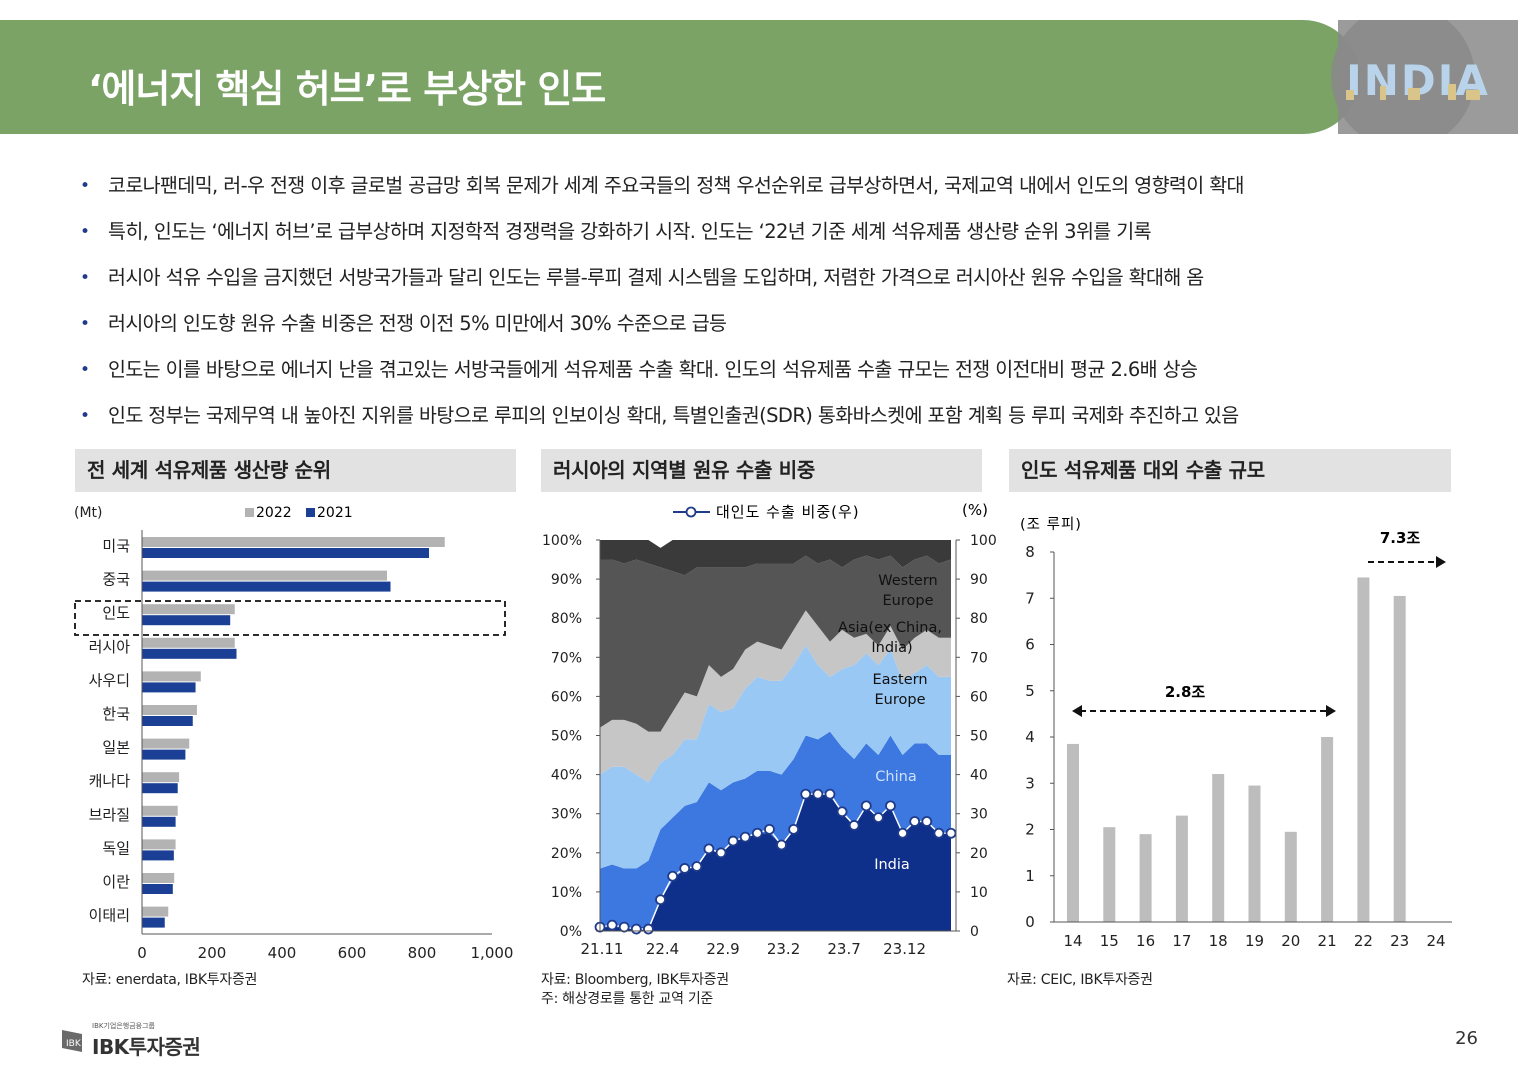  Describe the element at coordinates (1030, 598) in the screenshot. I see `y-tick-label: 7` at that location.